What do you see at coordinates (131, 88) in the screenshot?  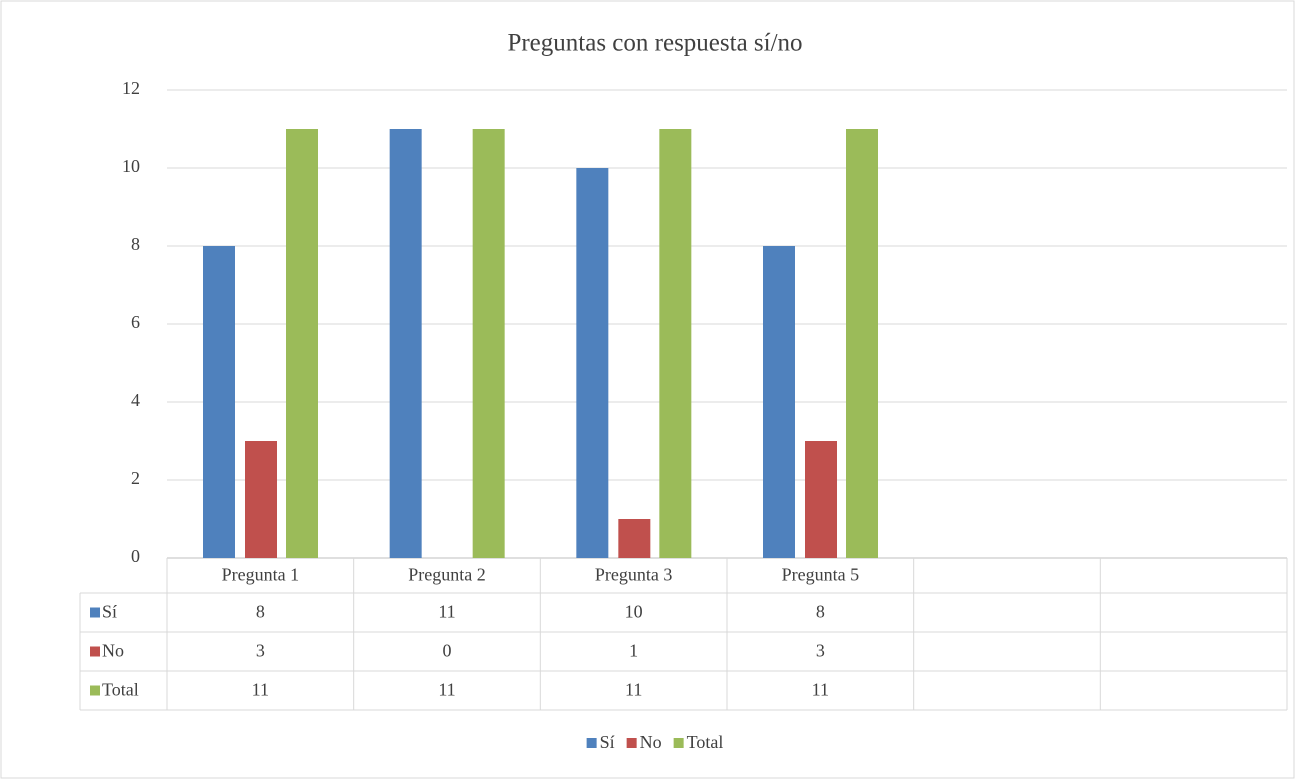 I see `y-tick-label: 12` at bounding box center [131, 88].